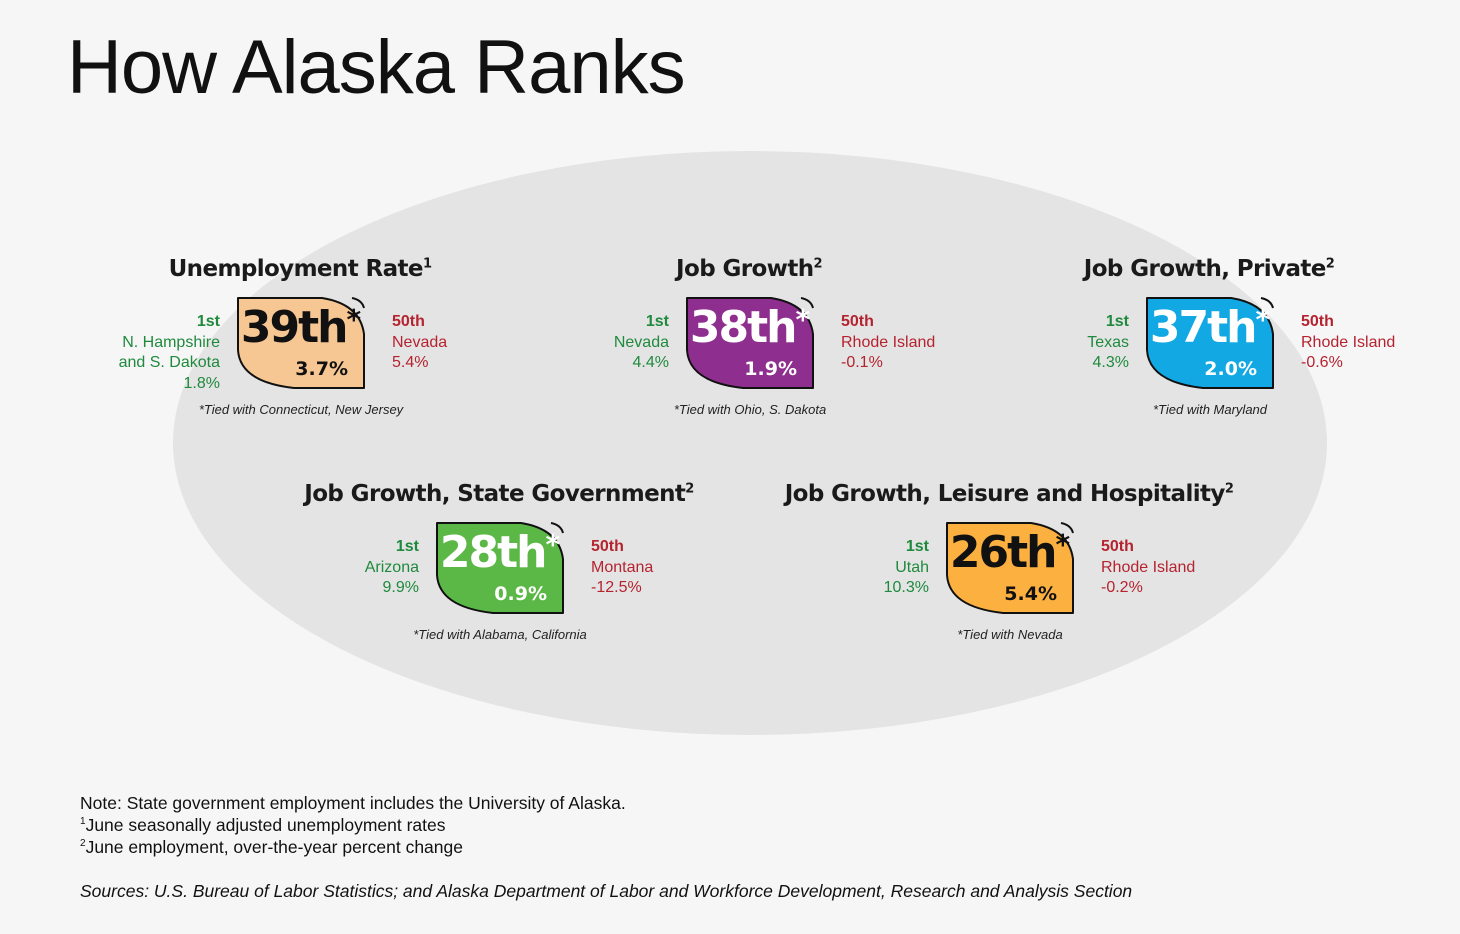  I want to click on panel-title-text: Unemployment Rate, so click(296, 269).